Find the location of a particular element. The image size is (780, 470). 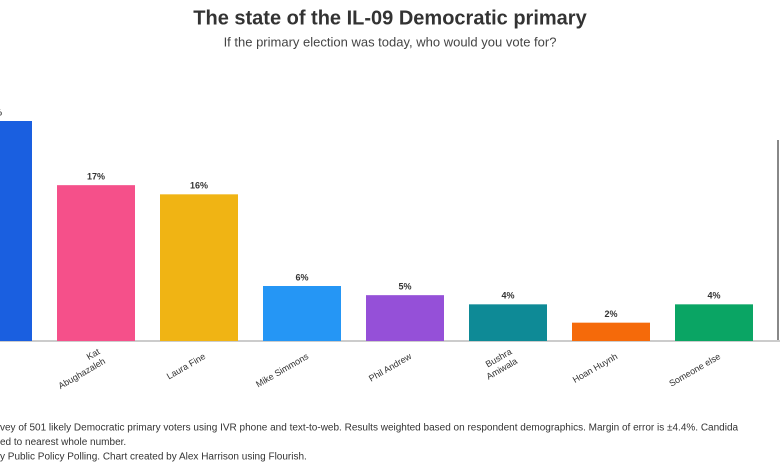

x-tick-label: KatAbughazaleh is located at coordinates (79, 369).